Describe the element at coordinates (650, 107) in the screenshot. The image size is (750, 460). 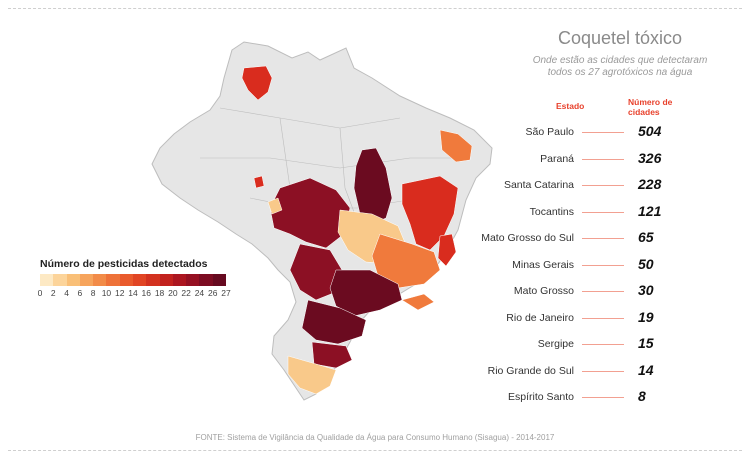
I see `table-header-count: Número de cidades` at that location.